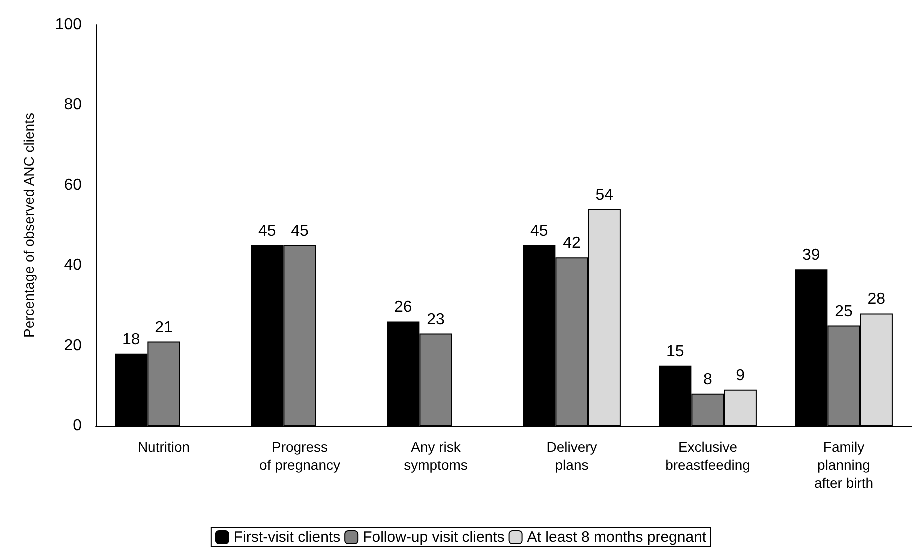  I want to click on data-label: 26, so click(403, 307).